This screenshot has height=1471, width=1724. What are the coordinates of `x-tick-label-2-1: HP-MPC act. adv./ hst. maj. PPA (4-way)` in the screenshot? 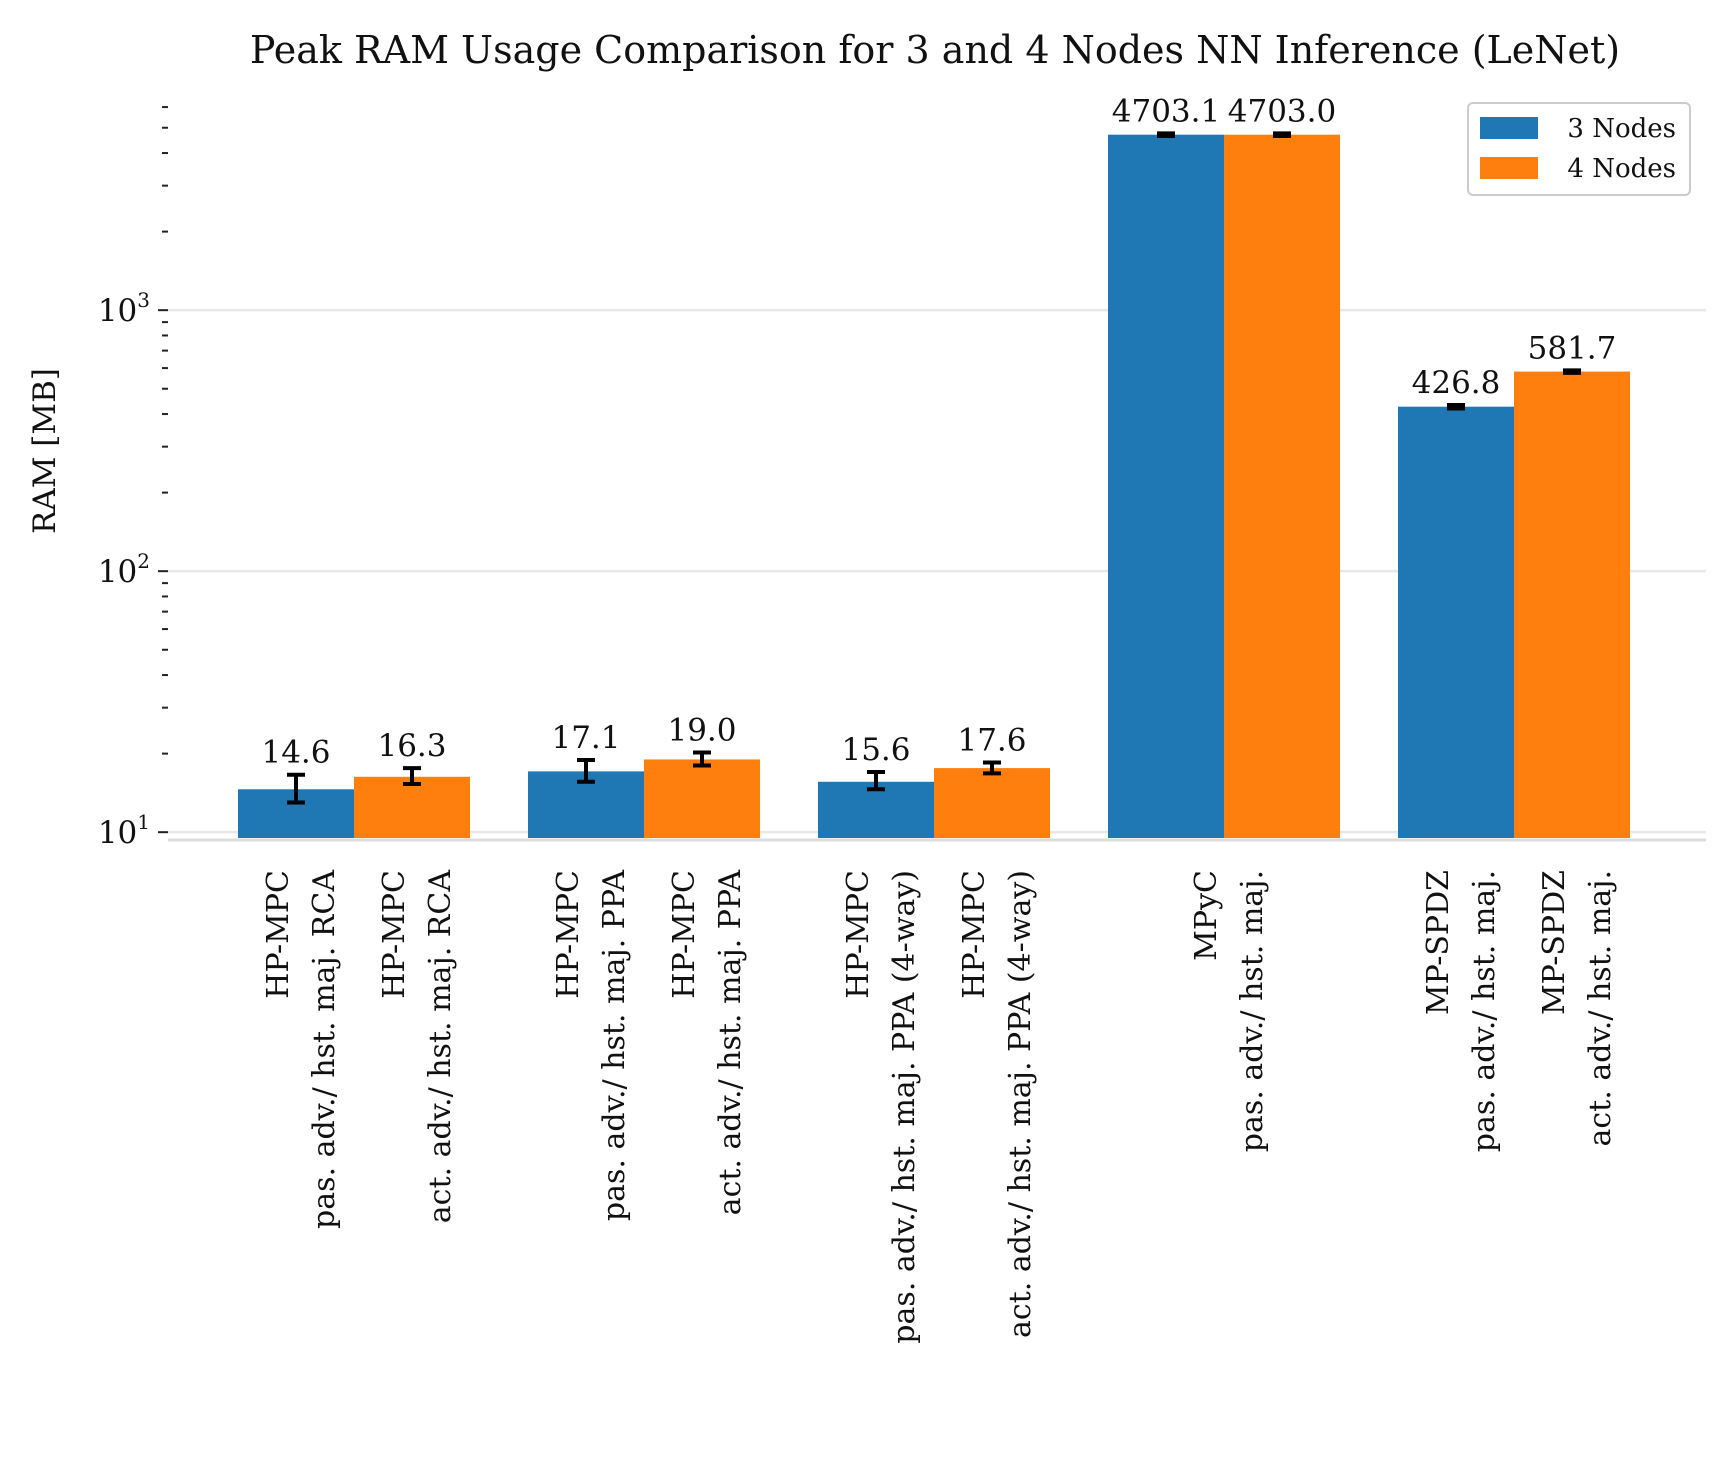 It's located at (997, 1104).